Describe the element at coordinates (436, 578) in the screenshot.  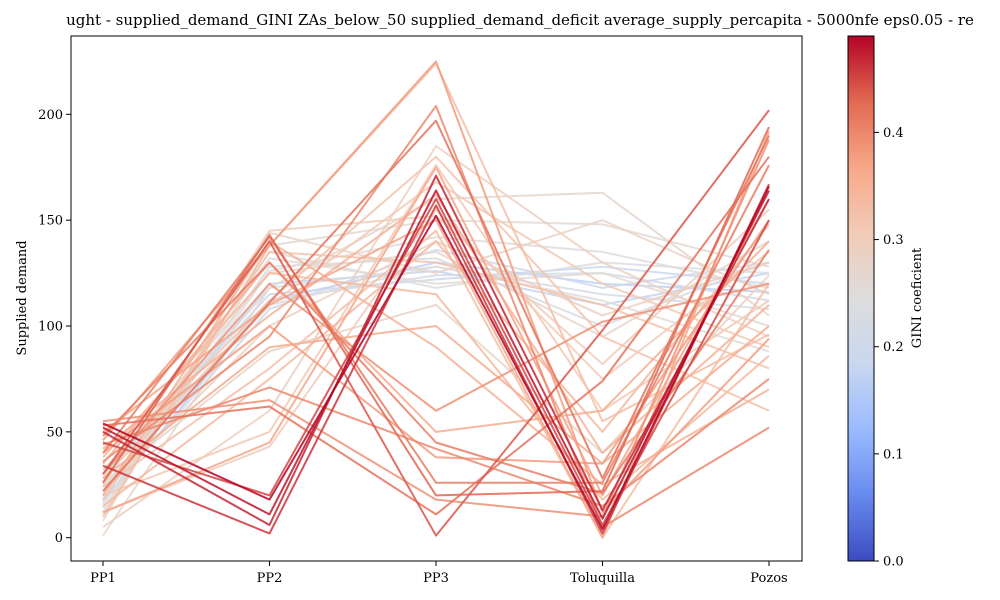
I see `x-tick-label: PP3` at that location.